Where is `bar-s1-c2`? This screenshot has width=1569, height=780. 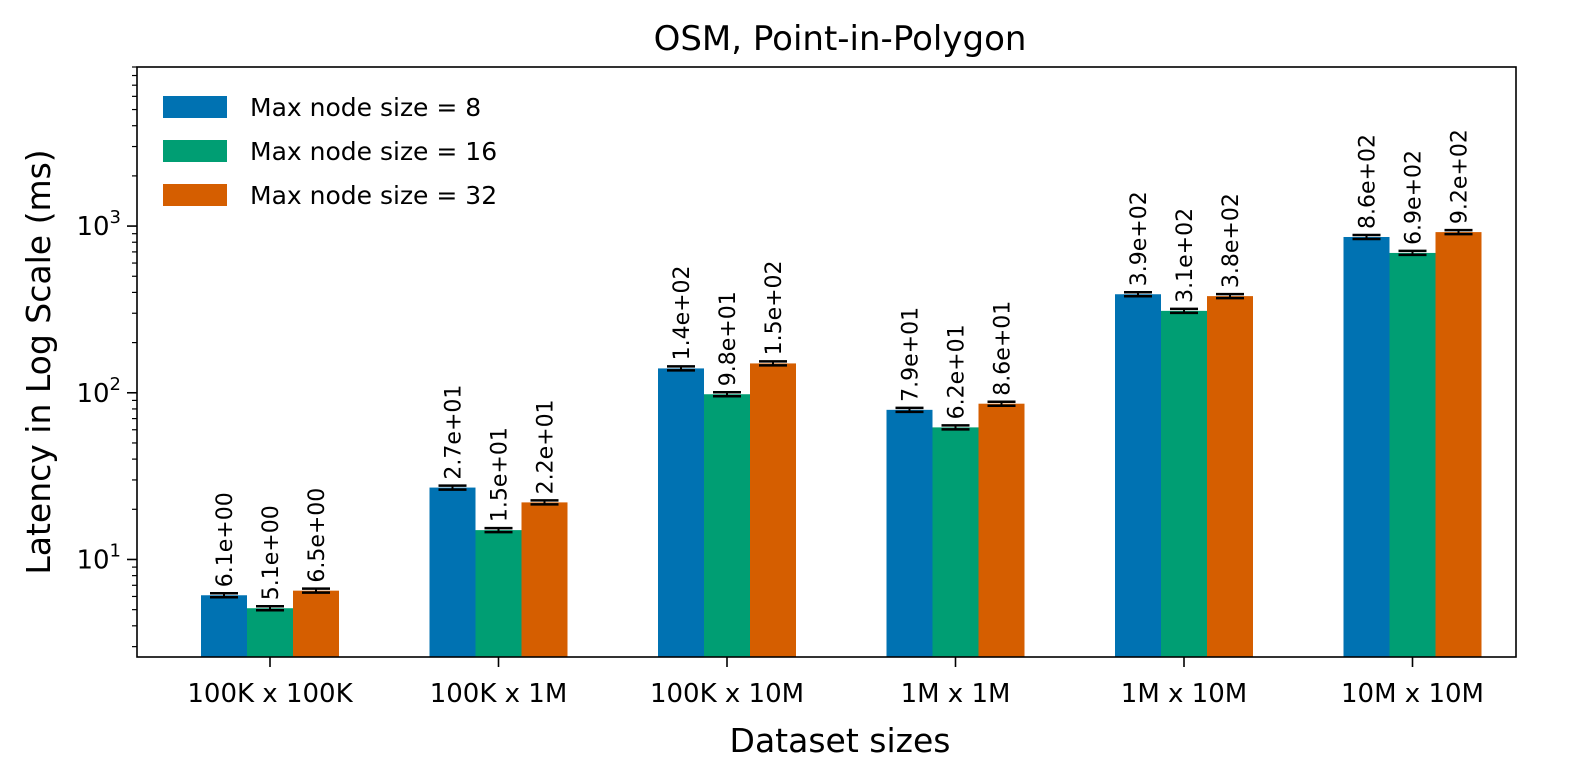 bar-s1-c2 is located at coordinates (452, 572).